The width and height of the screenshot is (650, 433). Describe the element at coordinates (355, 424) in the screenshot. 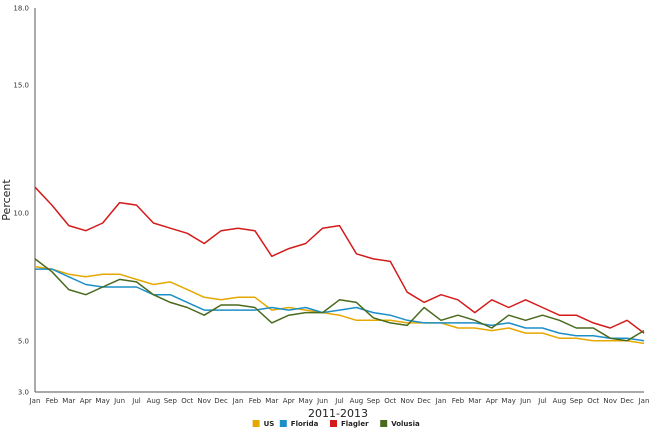

I see `legend-label: Flagler` at that location.